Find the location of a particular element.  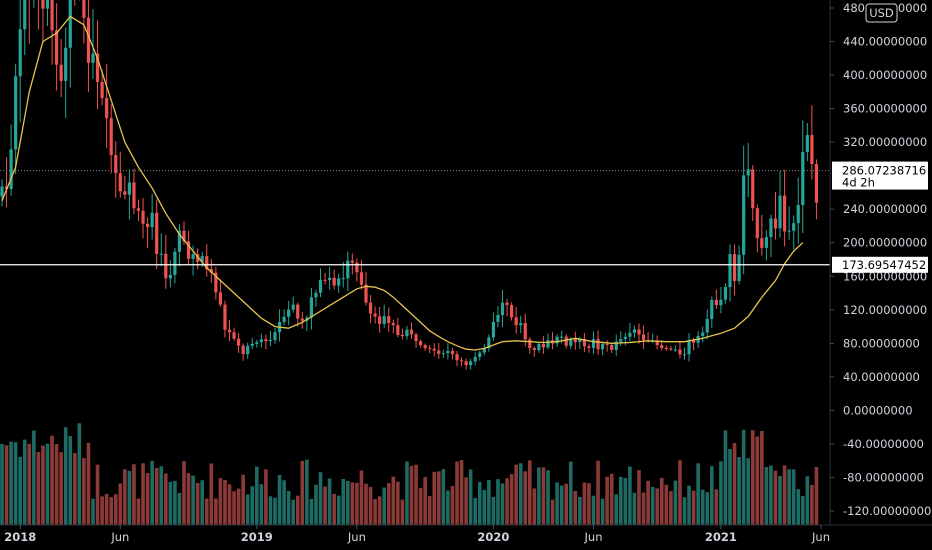

last-price-label: 286.07238716 is located at coordinates (884, 171).